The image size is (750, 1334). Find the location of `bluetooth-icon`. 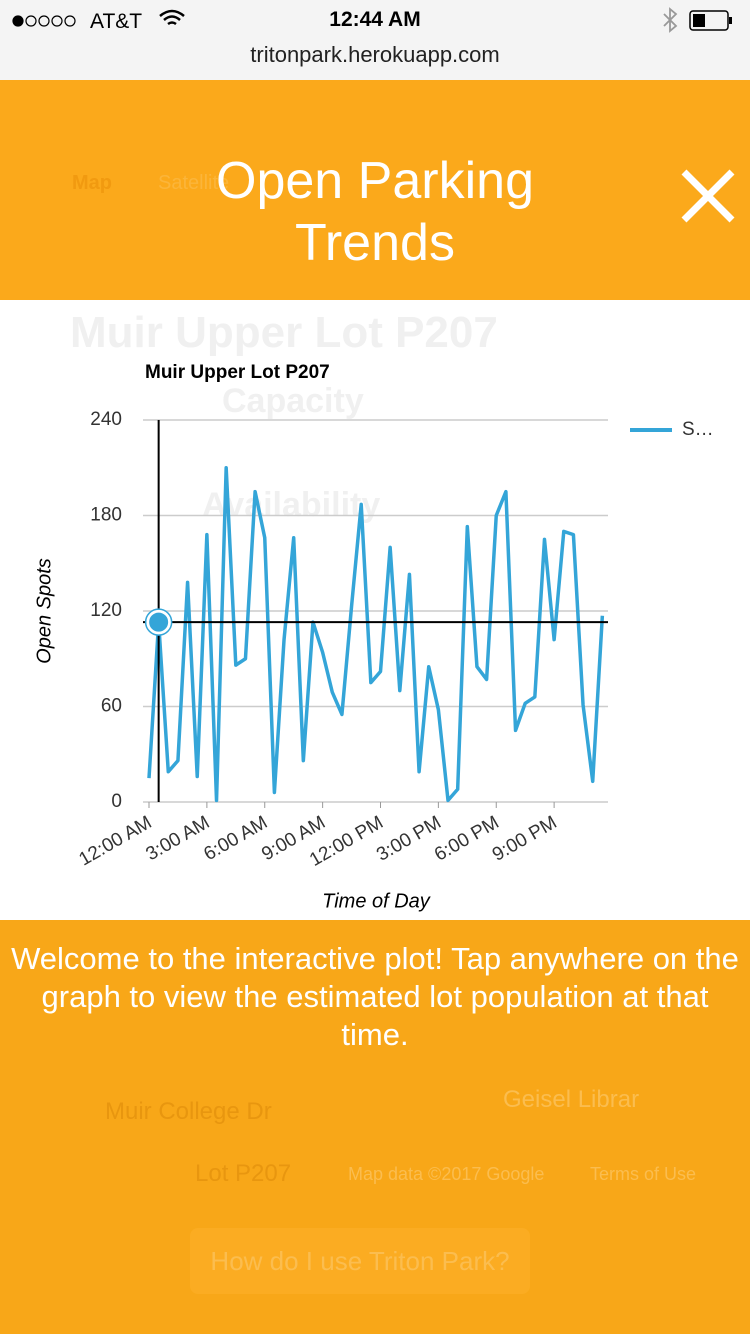

bluetooth-icon is located at coordinates (670, 20).